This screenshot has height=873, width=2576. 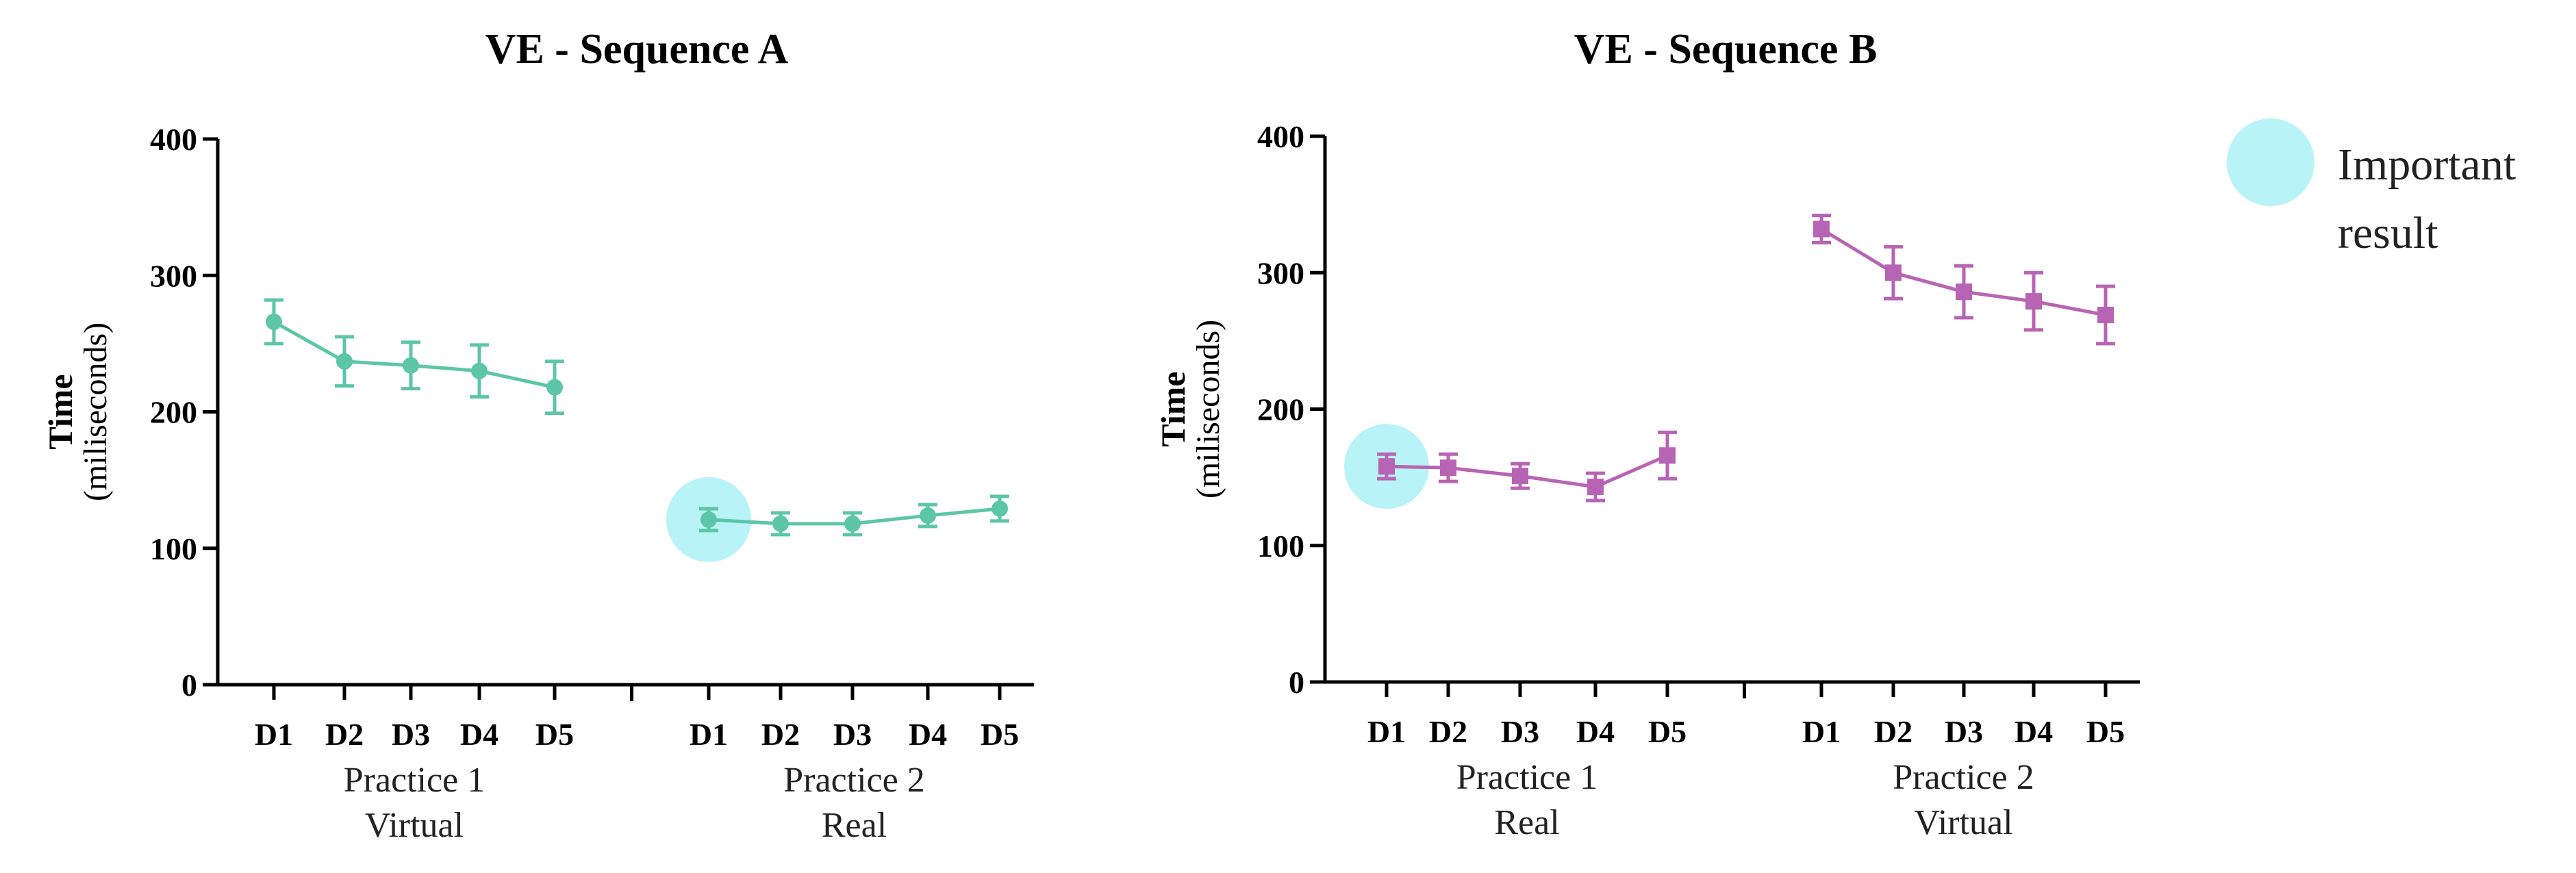 What do you see at coordinates (1726, 49) in the screenshot?
I see `chart-title: VE - Sequence B` at bounding box center [1726, 49].